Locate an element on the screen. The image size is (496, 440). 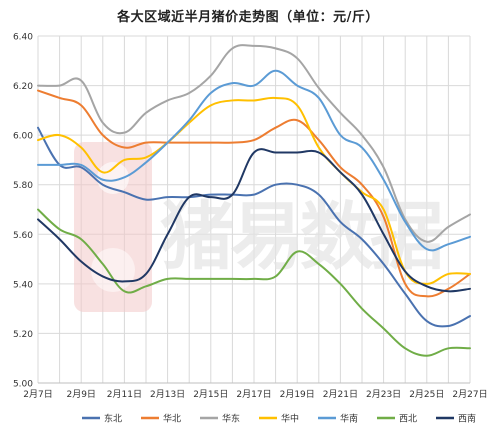
x-tick-label: 2月7日 is located at coordinates (37, 394).